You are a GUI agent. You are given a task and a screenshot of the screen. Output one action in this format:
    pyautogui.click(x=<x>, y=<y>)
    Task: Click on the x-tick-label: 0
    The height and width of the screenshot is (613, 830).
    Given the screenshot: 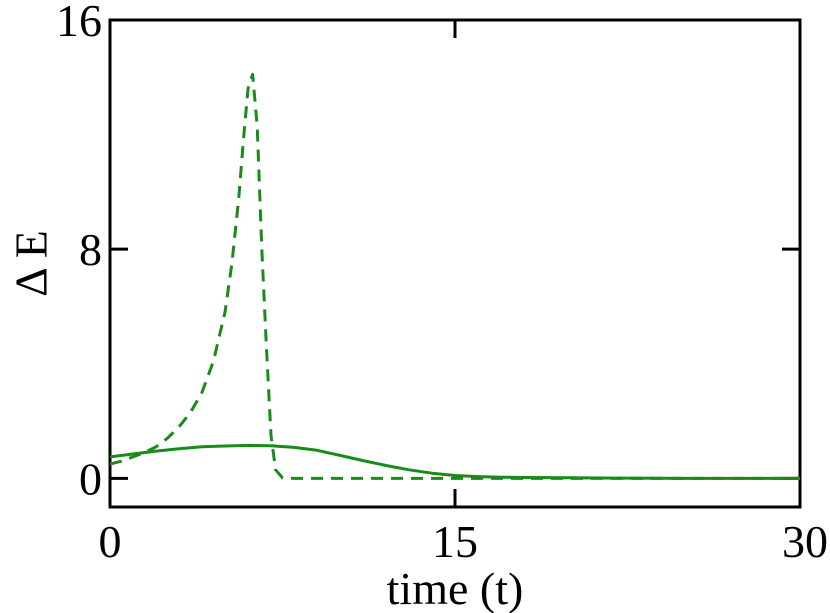 What is the action you would take?
    pyautogui.click(x=110, y=541)
    